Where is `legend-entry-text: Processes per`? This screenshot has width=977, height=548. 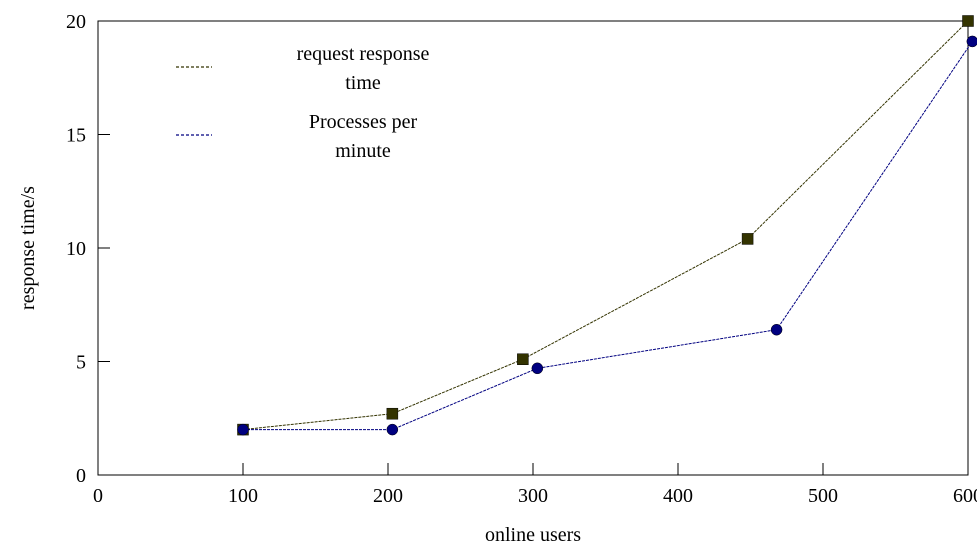 legend-entry-text: Processes per is located at coordinates (363, 122).